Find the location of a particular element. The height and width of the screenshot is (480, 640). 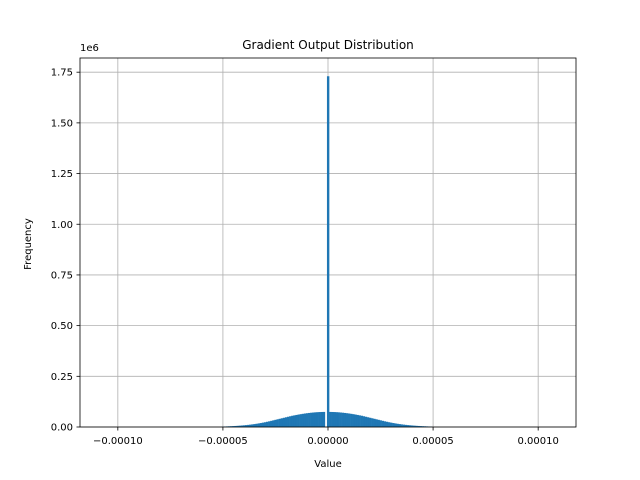

y-offset-label: 1e6 is located at coordinates (89, 48).